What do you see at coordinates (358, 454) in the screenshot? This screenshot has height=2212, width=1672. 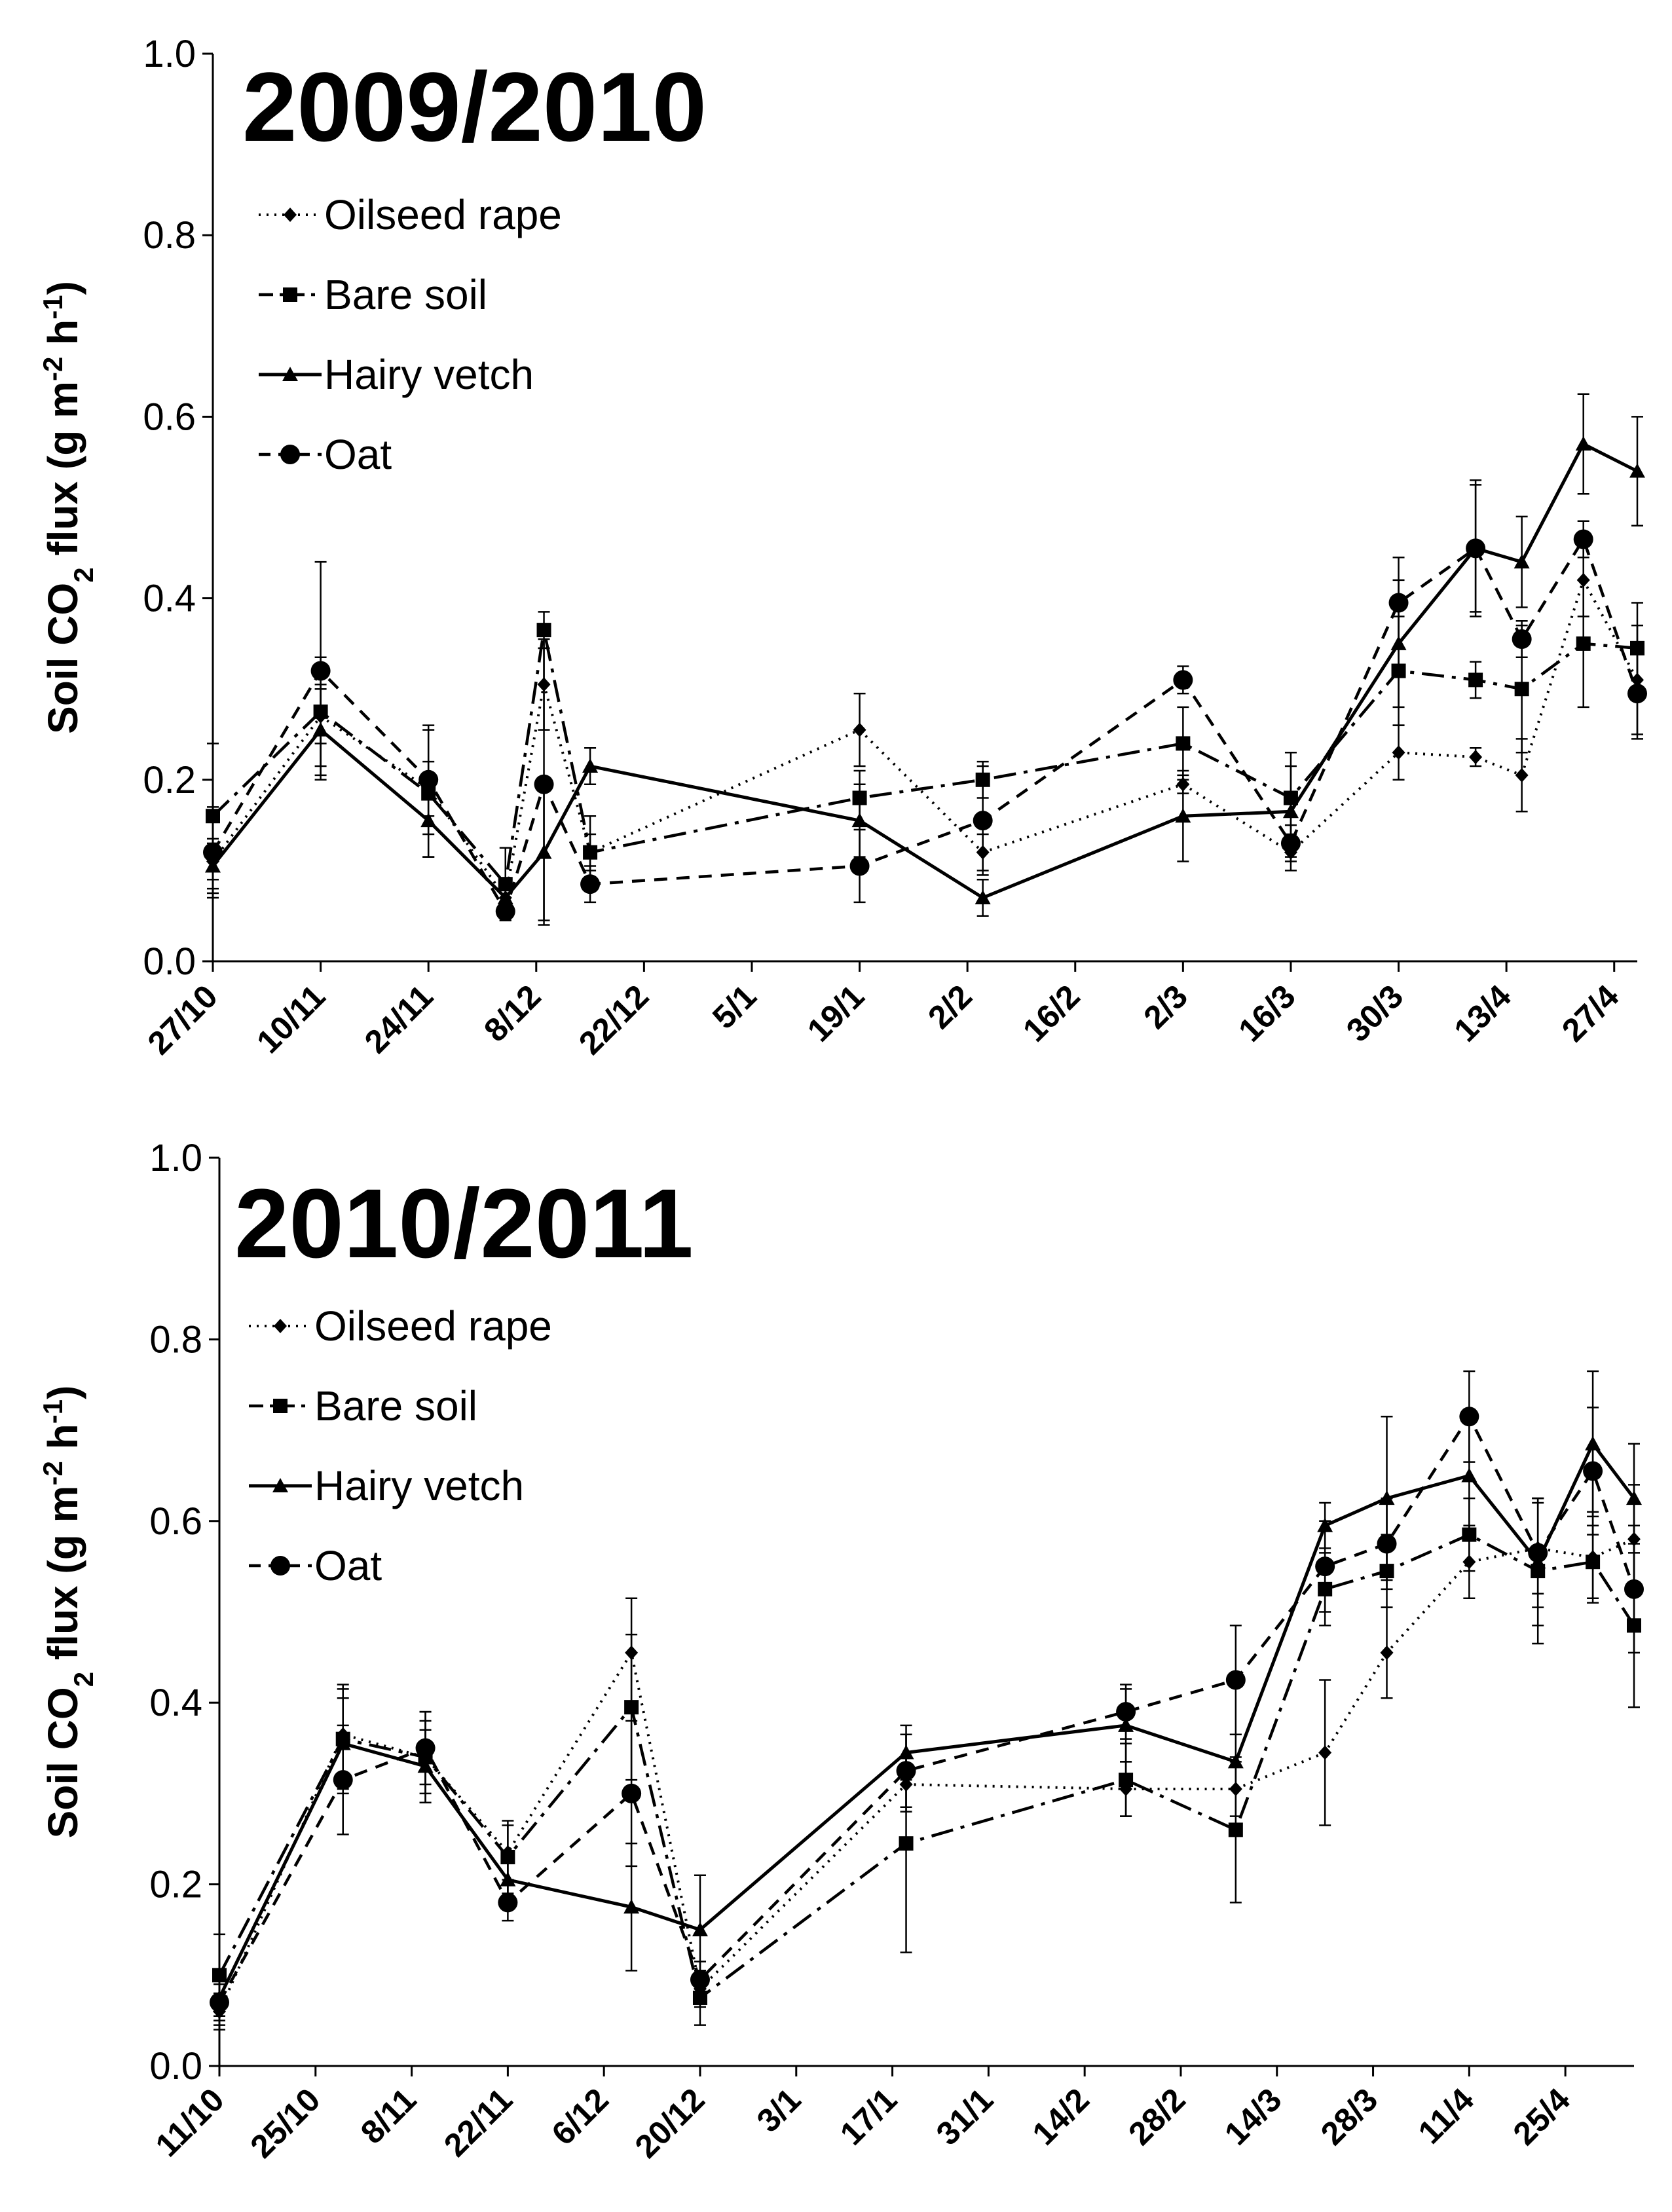 I see `legend-label: Oat` at bounding box center [358, 454].